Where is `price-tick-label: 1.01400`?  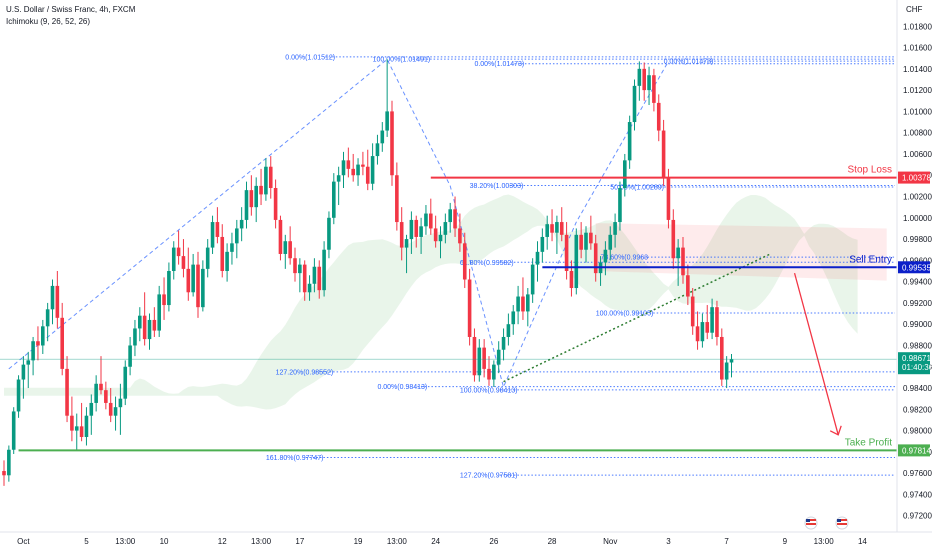
price-tick-label: 1.01400 is located at coordinates (917, 69).